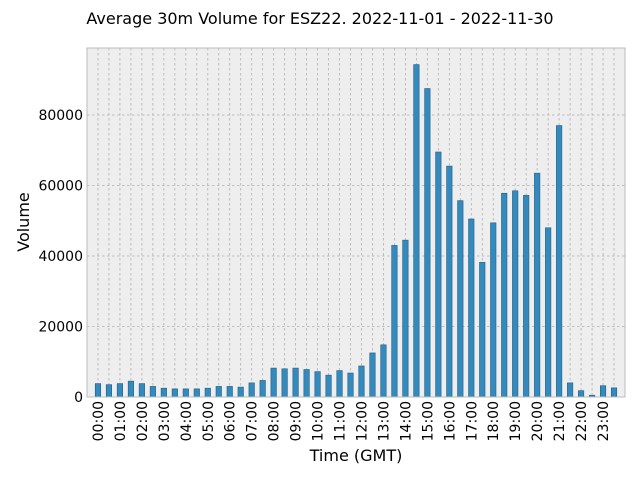 The width and height of the screenshot is (640, 480). What do you see at coordinates (427, 243) in the screenshot?
I see `bar-15:00` at bounding box center [427, 243].